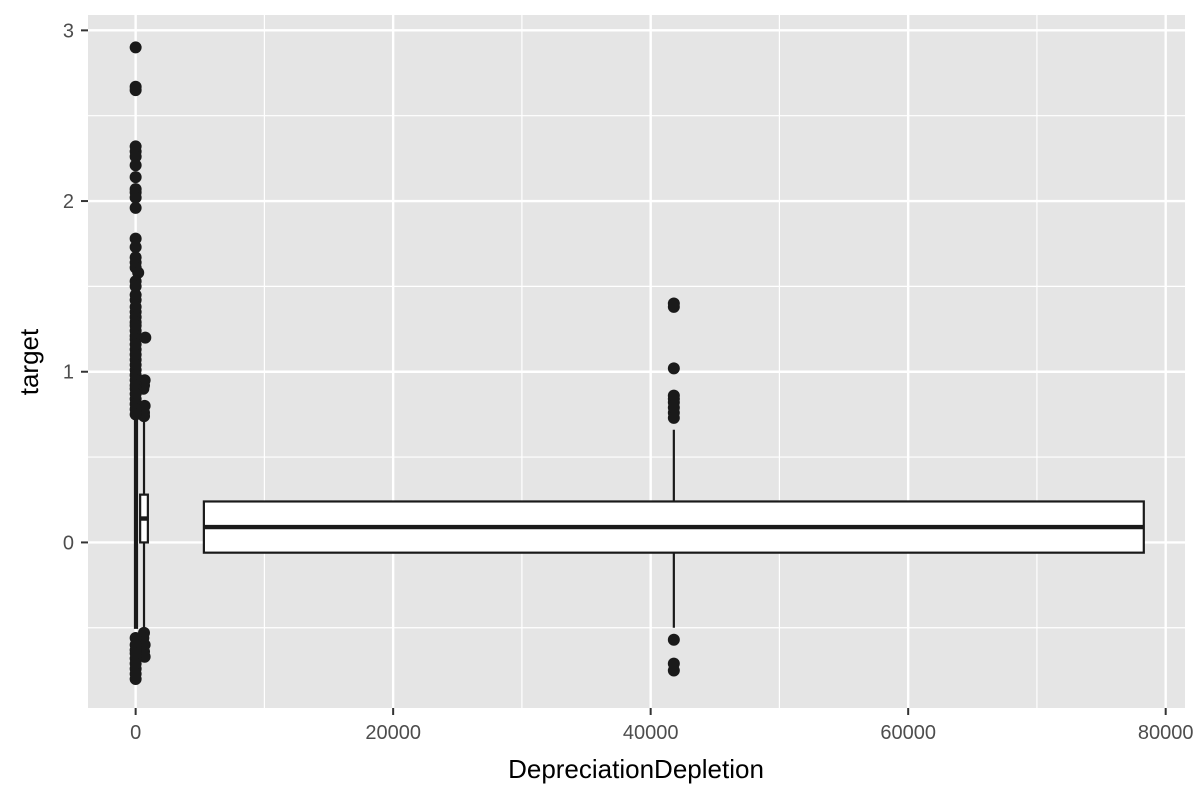 The image size is (1200, 800). I want to click on x-axis-title: DepreciationDepletion, so click(636, 769).